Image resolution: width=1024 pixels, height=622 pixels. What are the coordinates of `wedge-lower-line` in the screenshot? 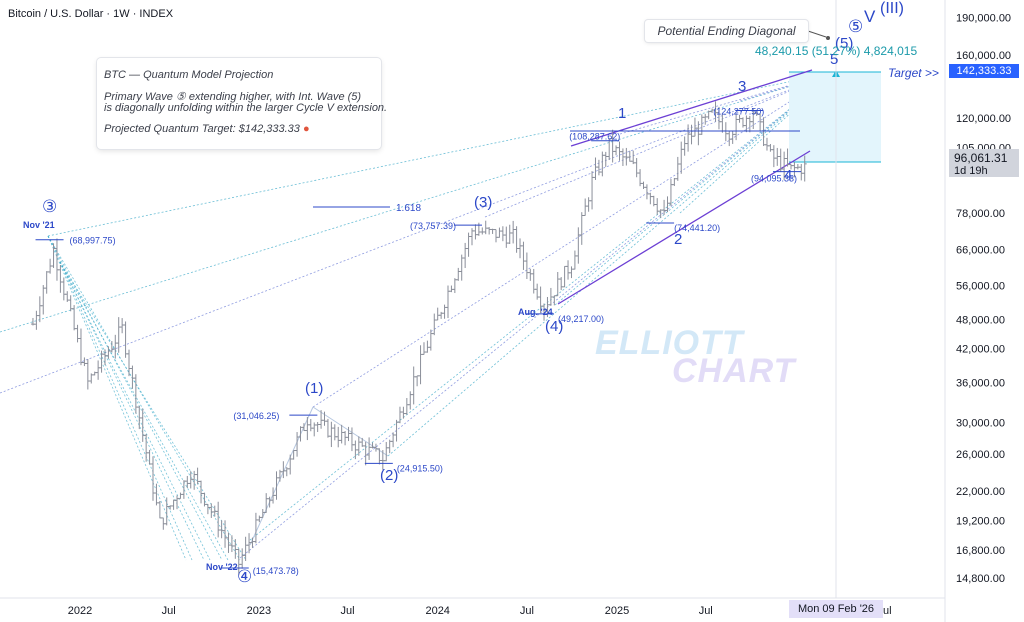 It's located at (684, 227).